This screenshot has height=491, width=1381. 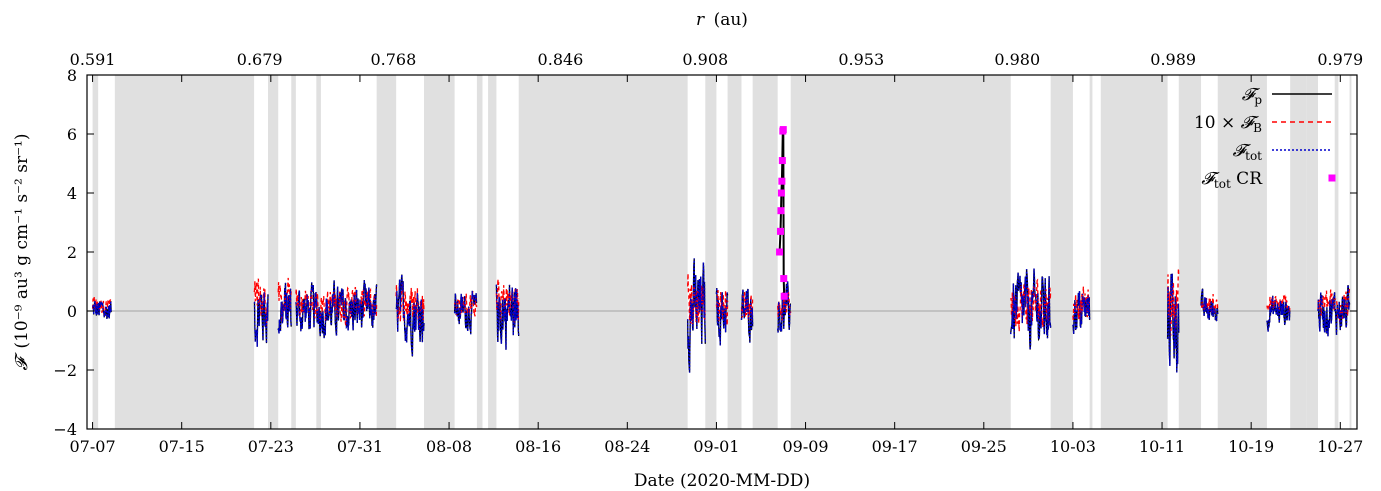 I want to click on top-axis-unit: (au), so click(x=731, y=20).